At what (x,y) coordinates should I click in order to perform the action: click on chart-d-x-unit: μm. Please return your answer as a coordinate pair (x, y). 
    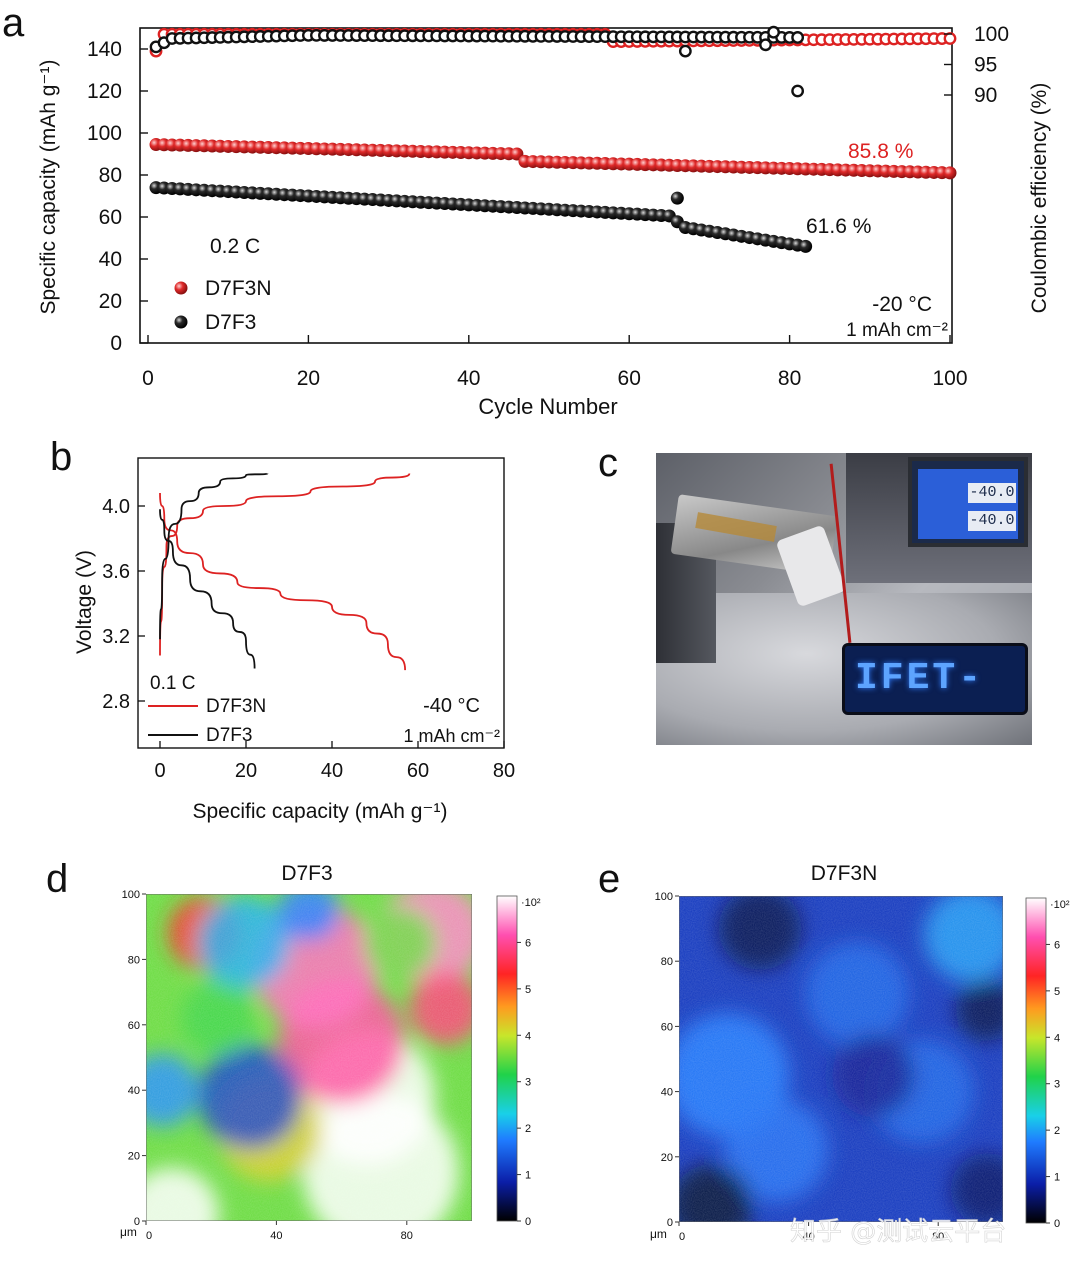
    Looking at the image, I should click on (128, 1232).